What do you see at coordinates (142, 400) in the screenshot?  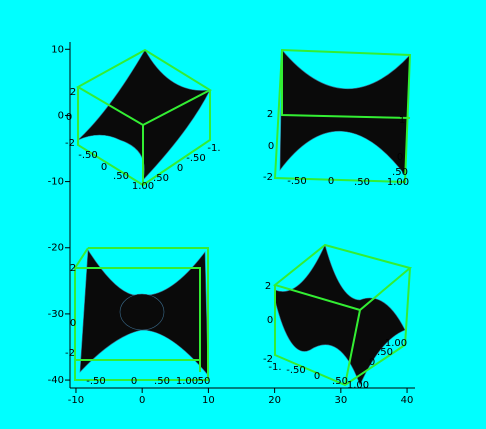 I see `x-tick-label: 0` at bounding box center [142, 400].